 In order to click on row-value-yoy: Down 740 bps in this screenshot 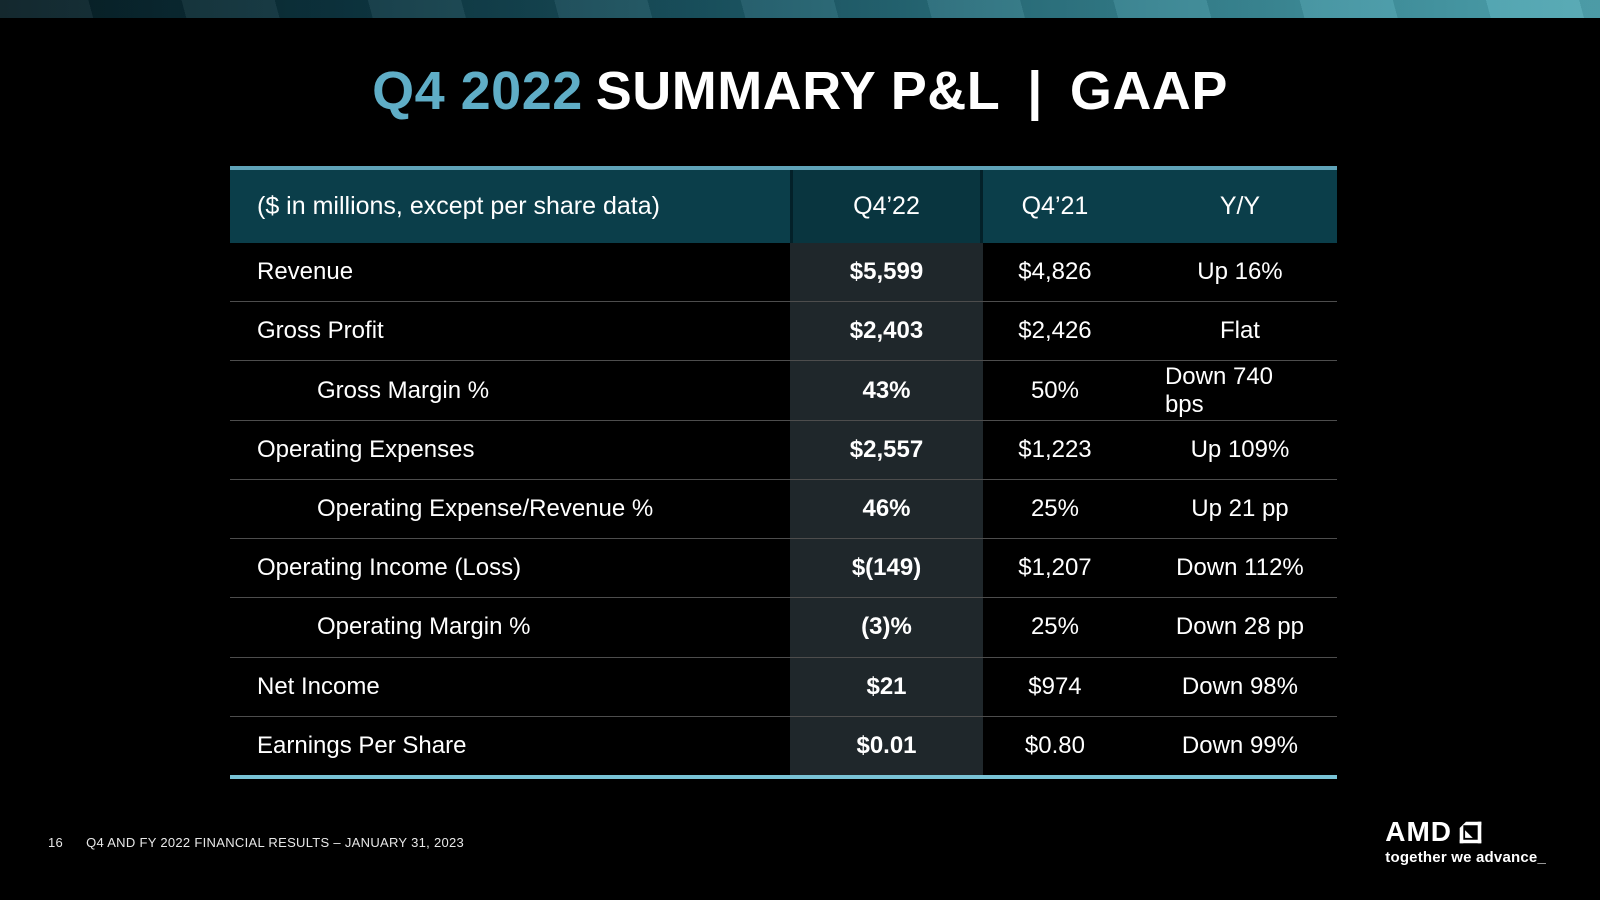, I will do `click(1219, 390)`.